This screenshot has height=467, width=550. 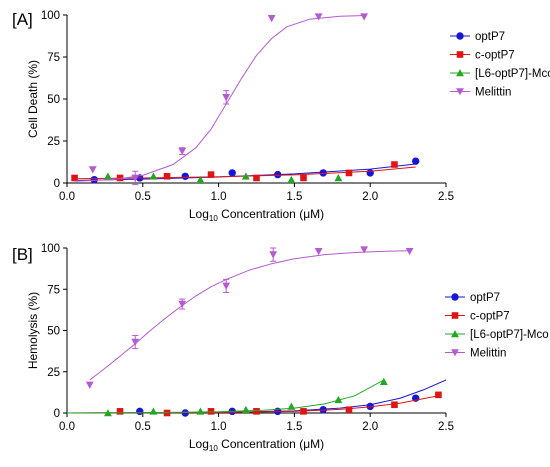 I want to click on fit-curve, so click(x=252, y=404).